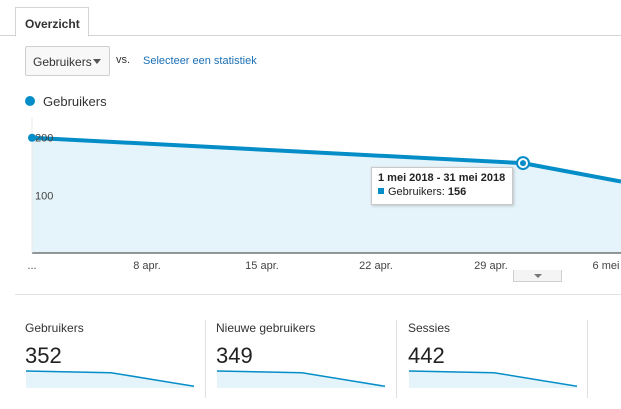 The width and height of the screenshot is (621, 409). Describe the element at coordinates (75, 101) in the screenshot. I see `legend-label: Gebruikers` at that location.